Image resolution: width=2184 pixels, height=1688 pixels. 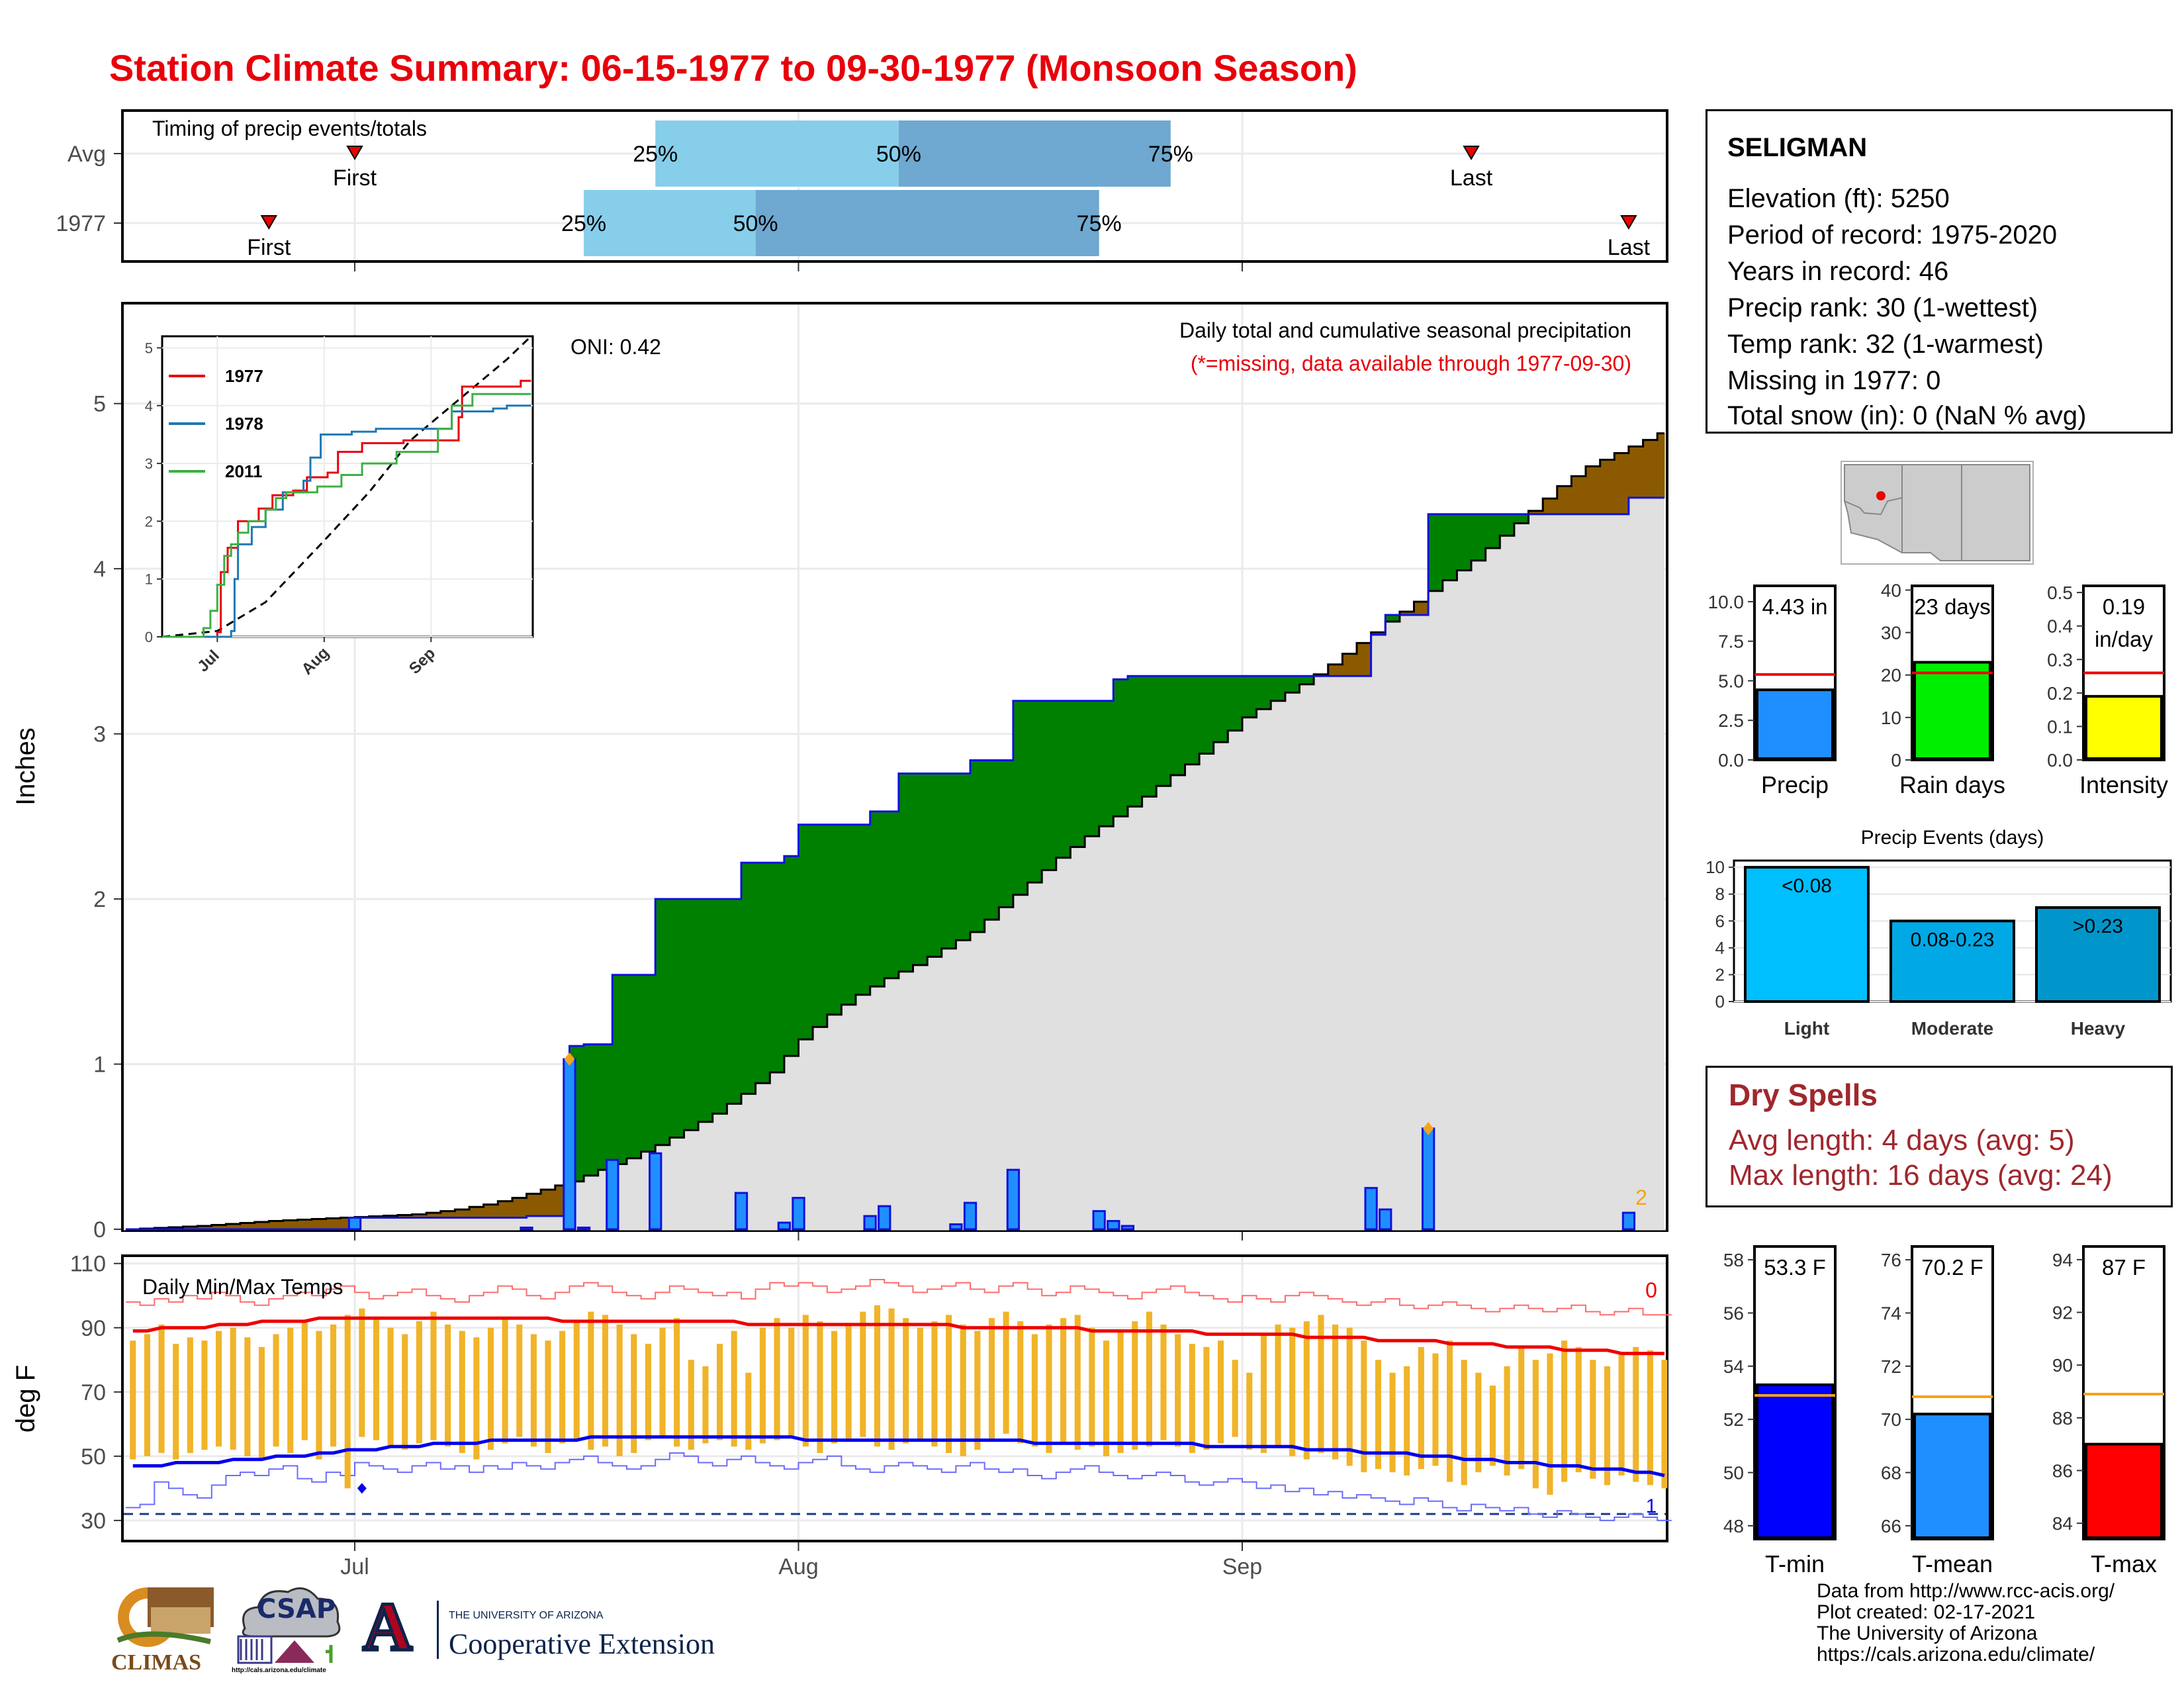 I want to click on timing-label-first: First, so click(x=355, y=178).